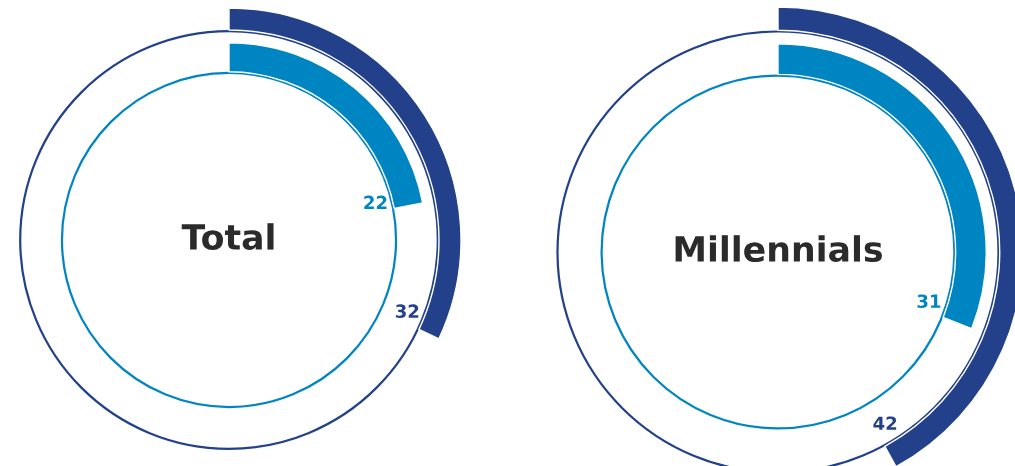 The image size is (1015, 466). I want to click on data-label: 42, so click(885, 423).